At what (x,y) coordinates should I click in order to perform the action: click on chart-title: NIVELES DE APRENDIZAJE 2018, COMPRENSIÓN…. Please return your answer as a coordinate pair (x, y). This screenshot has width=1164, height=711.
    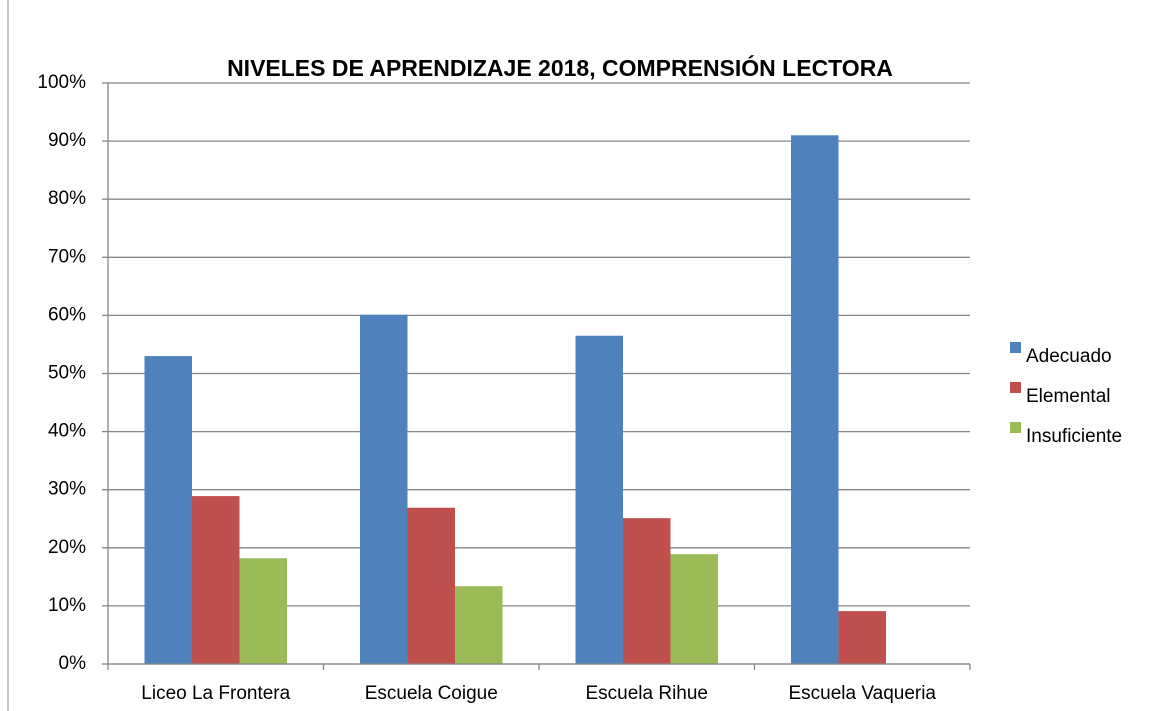
    Looking at the image, I should click on (560, 67).